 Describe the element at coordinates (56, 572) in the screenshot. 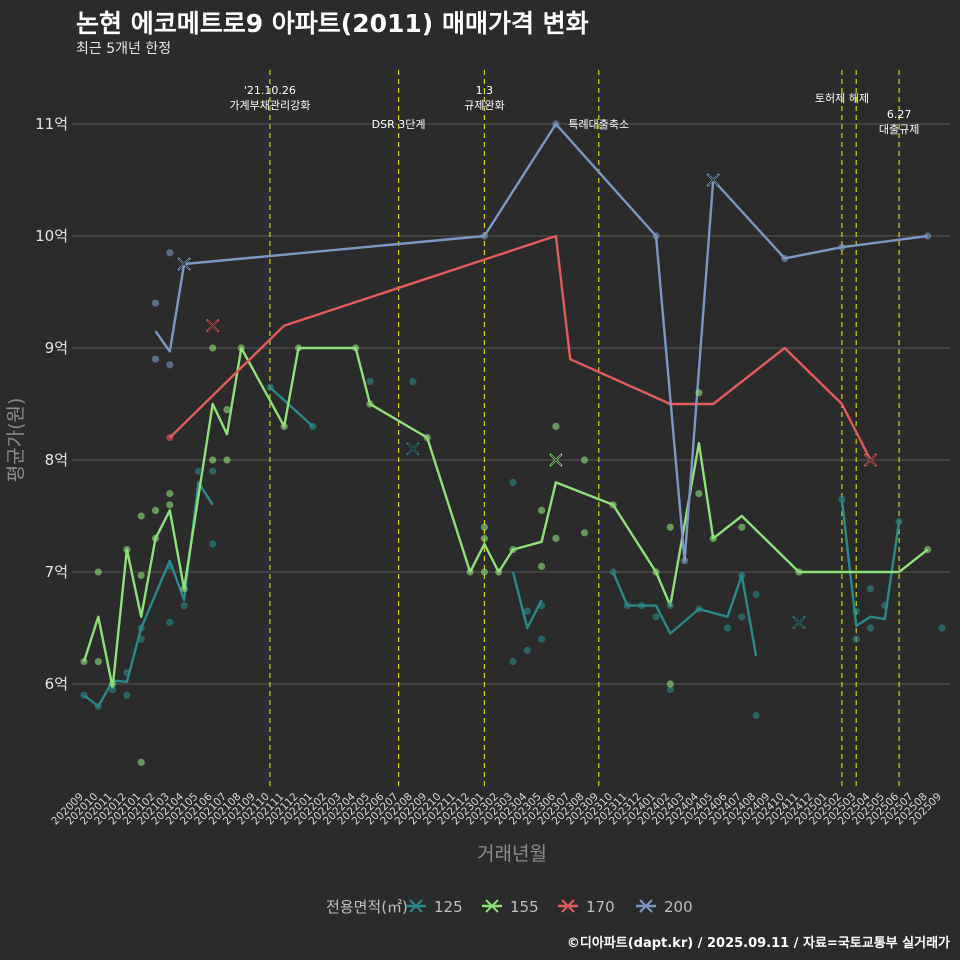

I see `y-tick-label: 7억` at that location.